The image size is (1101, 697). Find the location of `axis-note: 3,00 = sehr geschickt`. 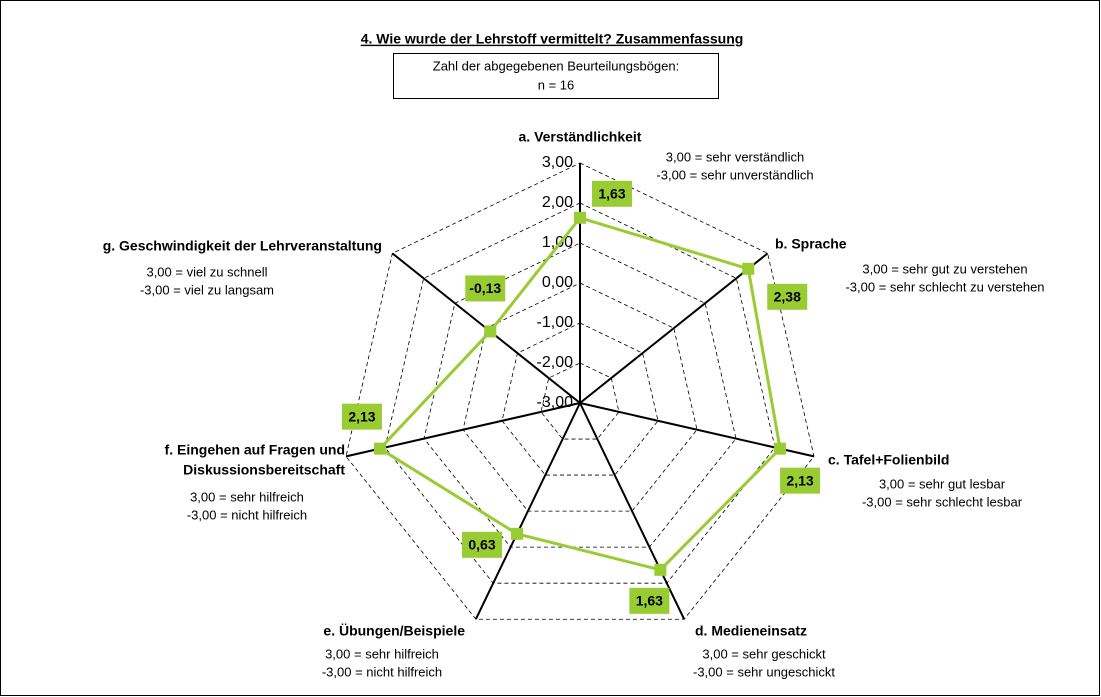

axis-note: 3,00 = sehr geschickt is located at coordinates (764, 653).